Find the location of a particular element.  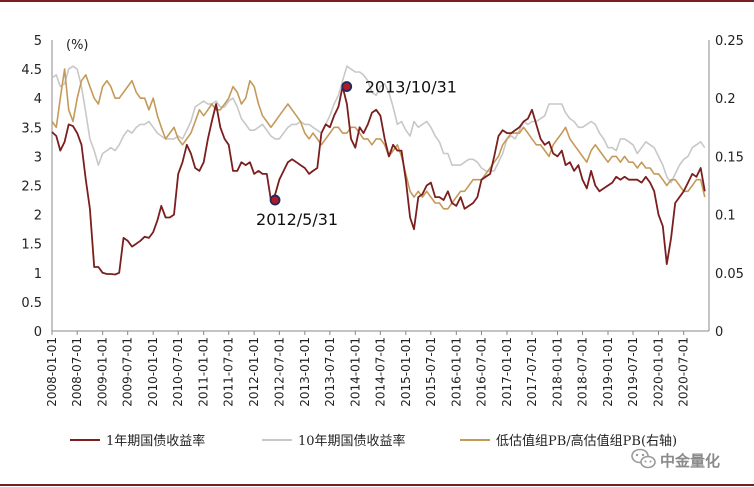

watermark: 中金量化 is located at coordinates (675, 459).